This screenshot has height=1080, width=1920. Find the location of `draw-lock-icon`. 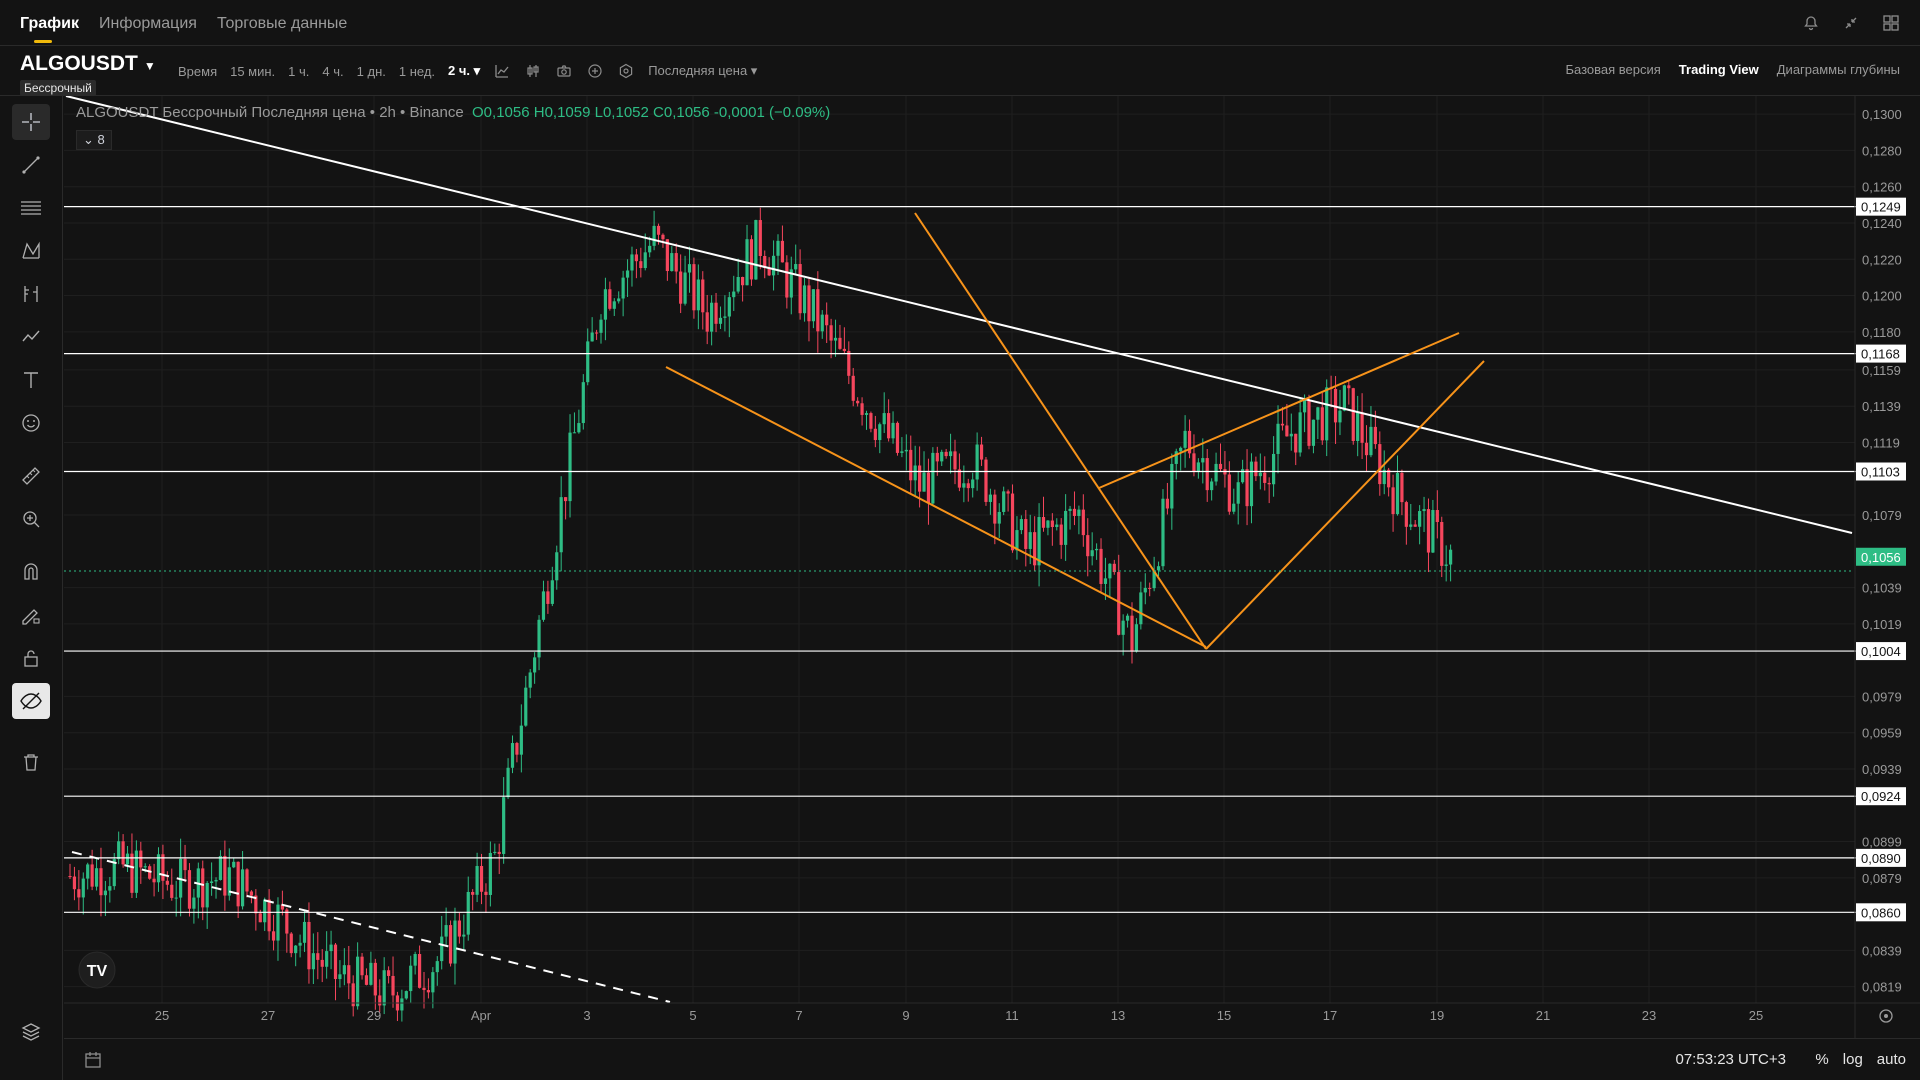

draw-lock-icon is located at coordinates (31, 615).